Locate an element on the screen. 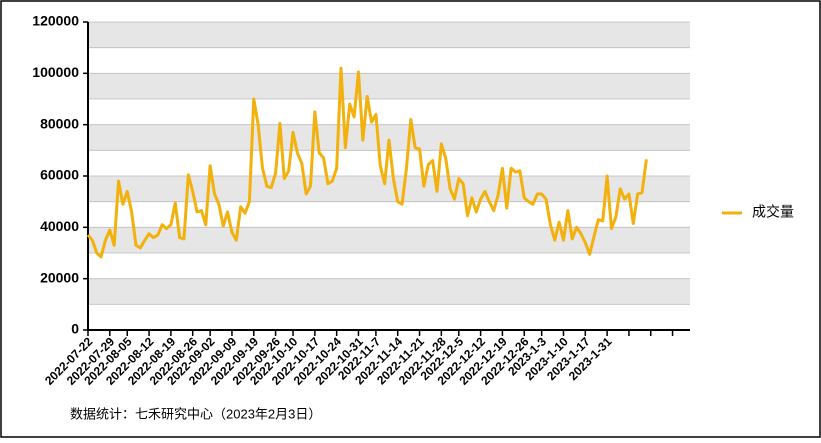  footnote: 数据统计：七禾研究中心（2023年2月3日） is located at coordinates (195, 413).